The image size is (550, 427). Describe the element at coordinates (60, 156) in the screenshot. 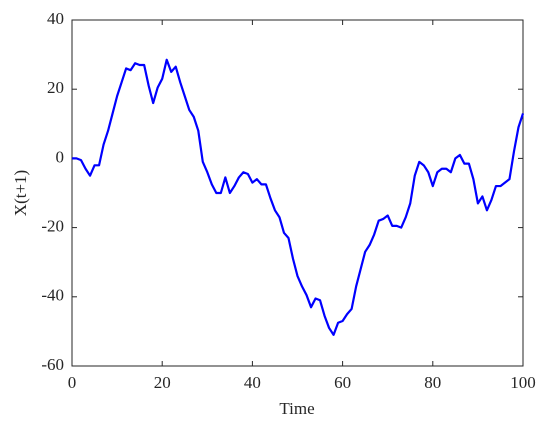

I see `y-tick-label: 0` at that location.